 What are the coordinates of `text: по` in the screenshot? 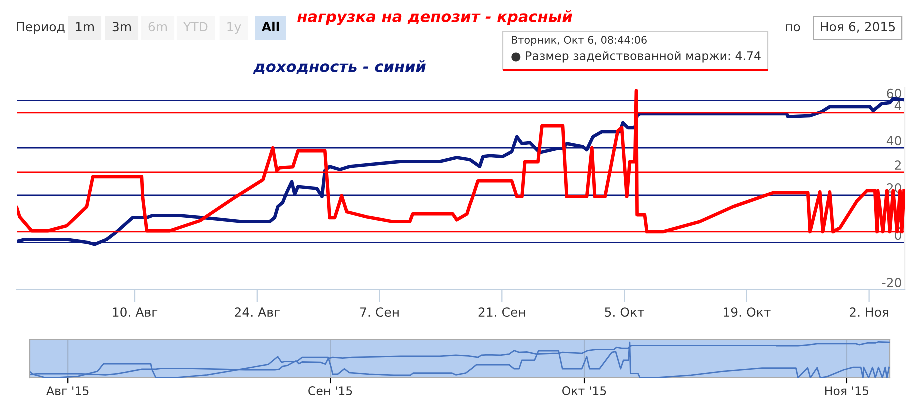 It's located at (793, 28).